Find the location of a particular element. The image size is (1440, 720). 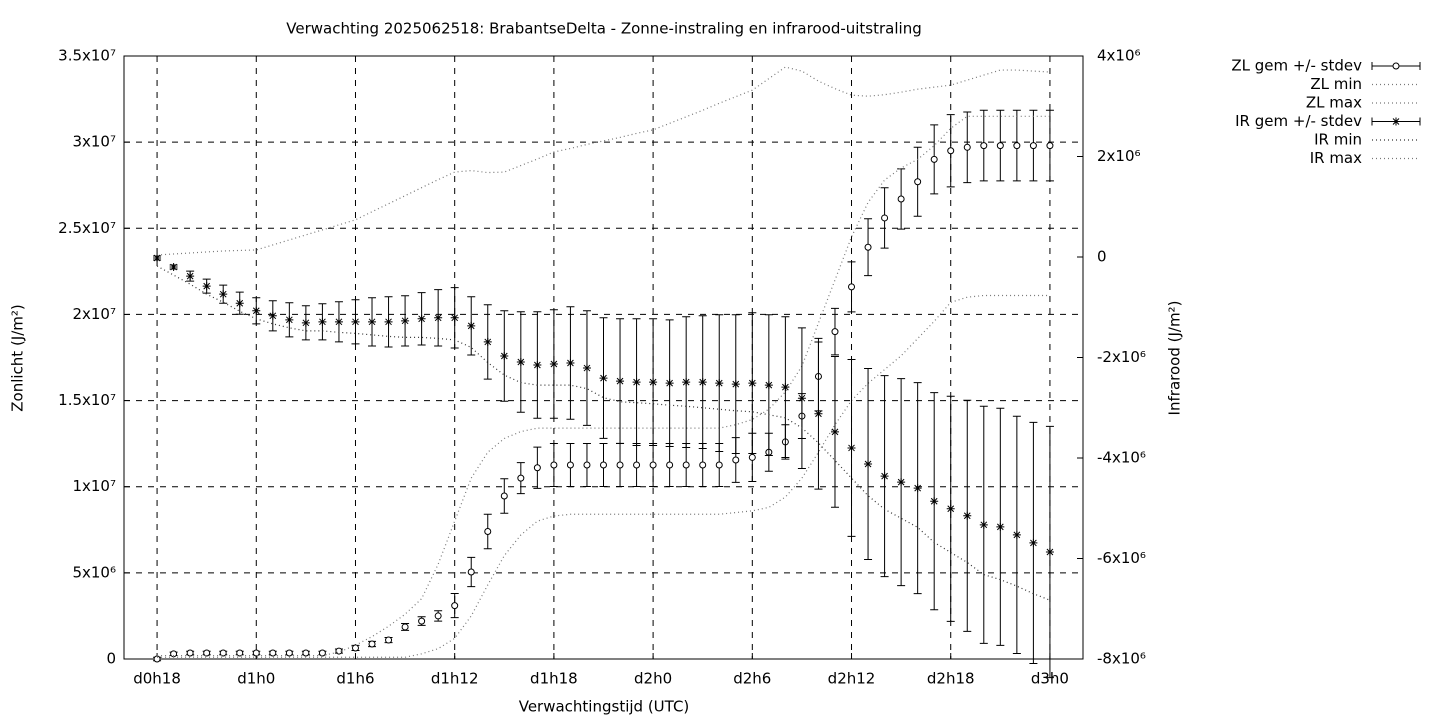

y2-tick-label: 0 is located at coordinates (1102, 257).